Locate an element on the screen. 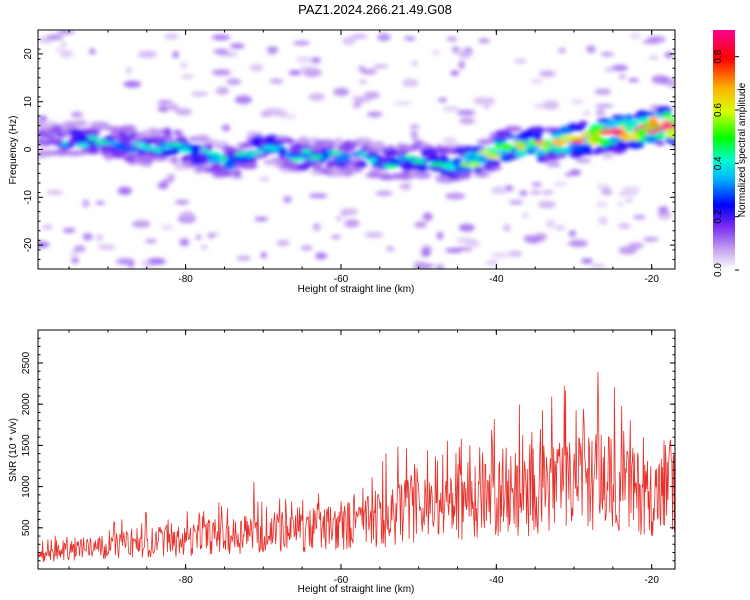 The height and width of the screenshot is (600, 750). y-tick-label: 20 is located at coordinates (28, 54).